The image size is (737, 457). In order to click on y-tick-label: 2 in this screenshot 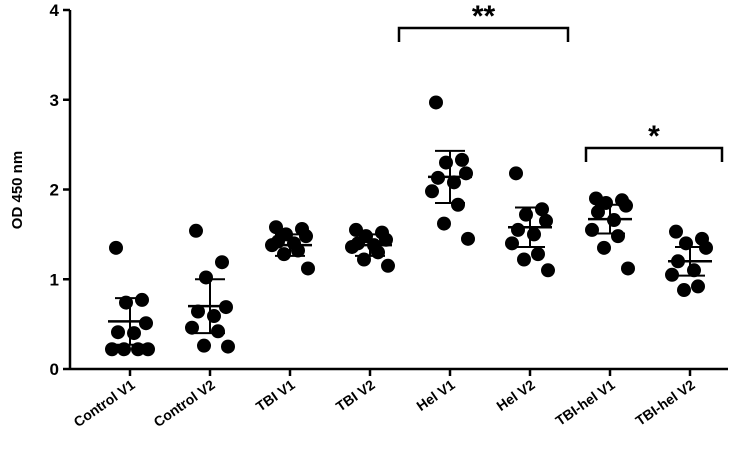, I will do `click(54, 190)`.